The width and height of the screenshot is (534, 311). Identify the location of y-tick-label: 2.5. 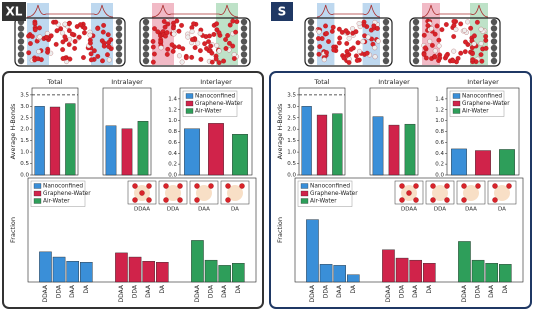
(291, 118).